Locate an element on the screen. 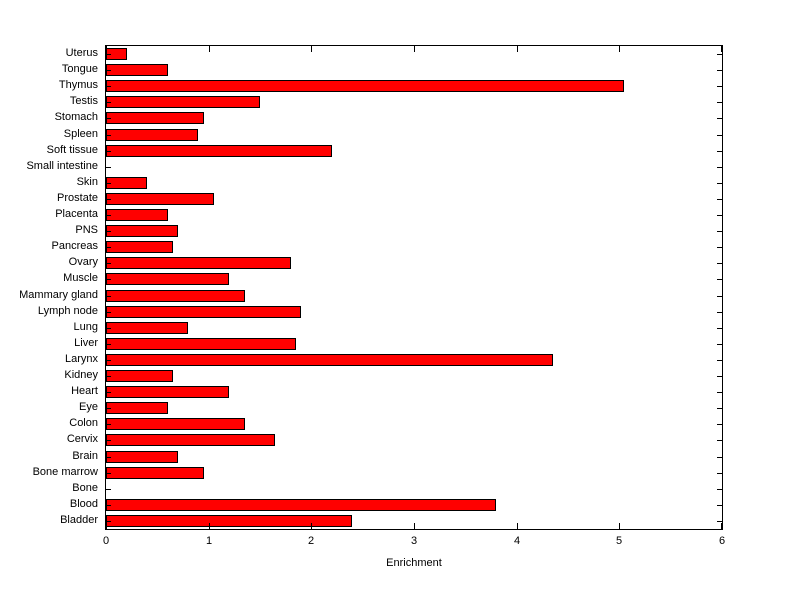 The image size is (800, 599). y-tick-label-cervix: Cervix is located at coordinates (82, 439).